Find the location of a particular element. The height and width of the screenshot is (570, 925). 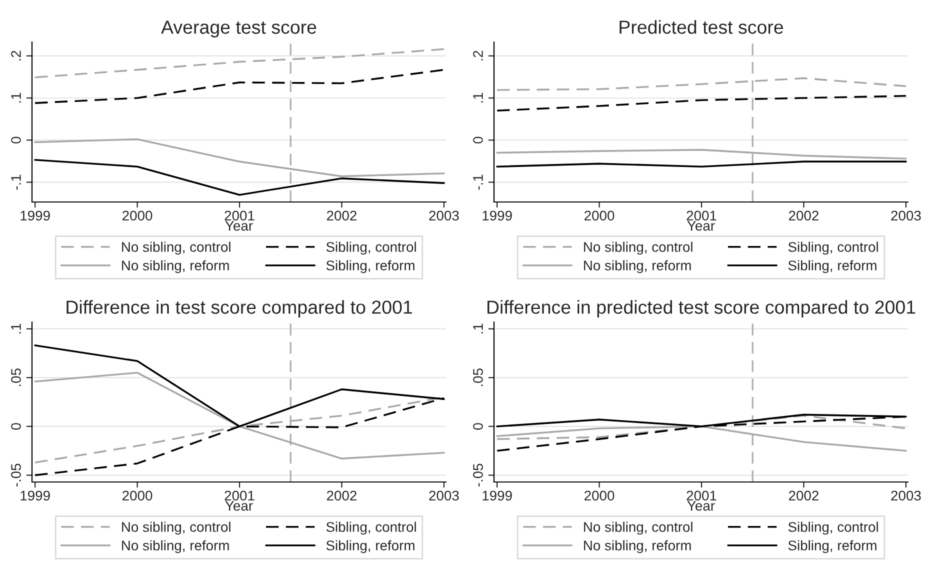

chart-title: Difference in predicted test score compared to 2001 is located at coordinates (701, 309).